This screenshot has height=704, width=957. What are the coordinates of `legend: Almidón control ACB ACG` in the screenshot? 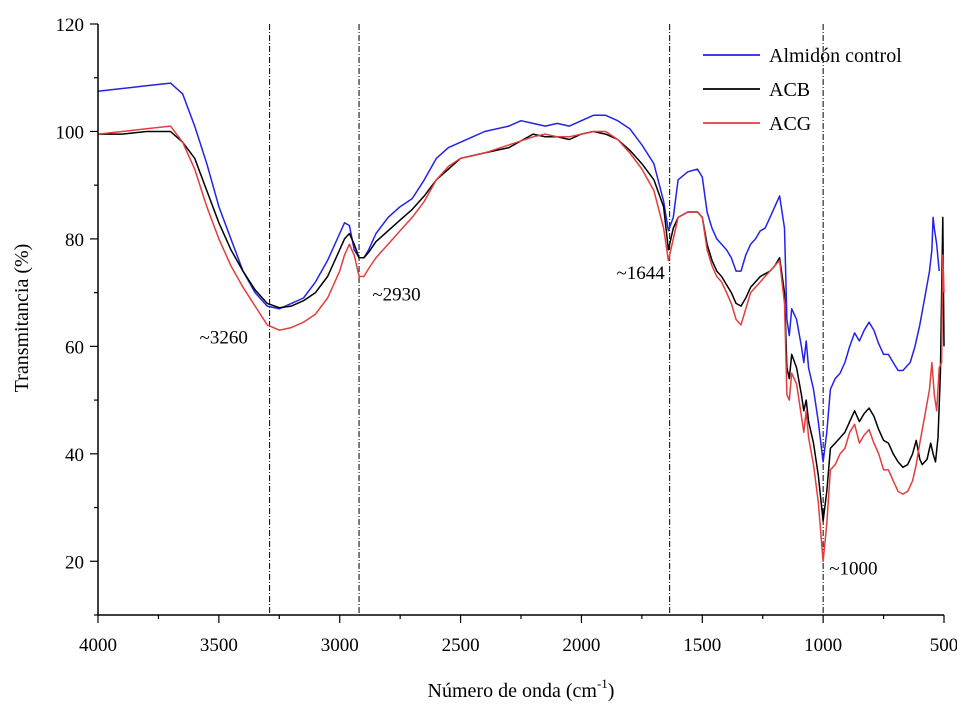 It's located at (802, 90).